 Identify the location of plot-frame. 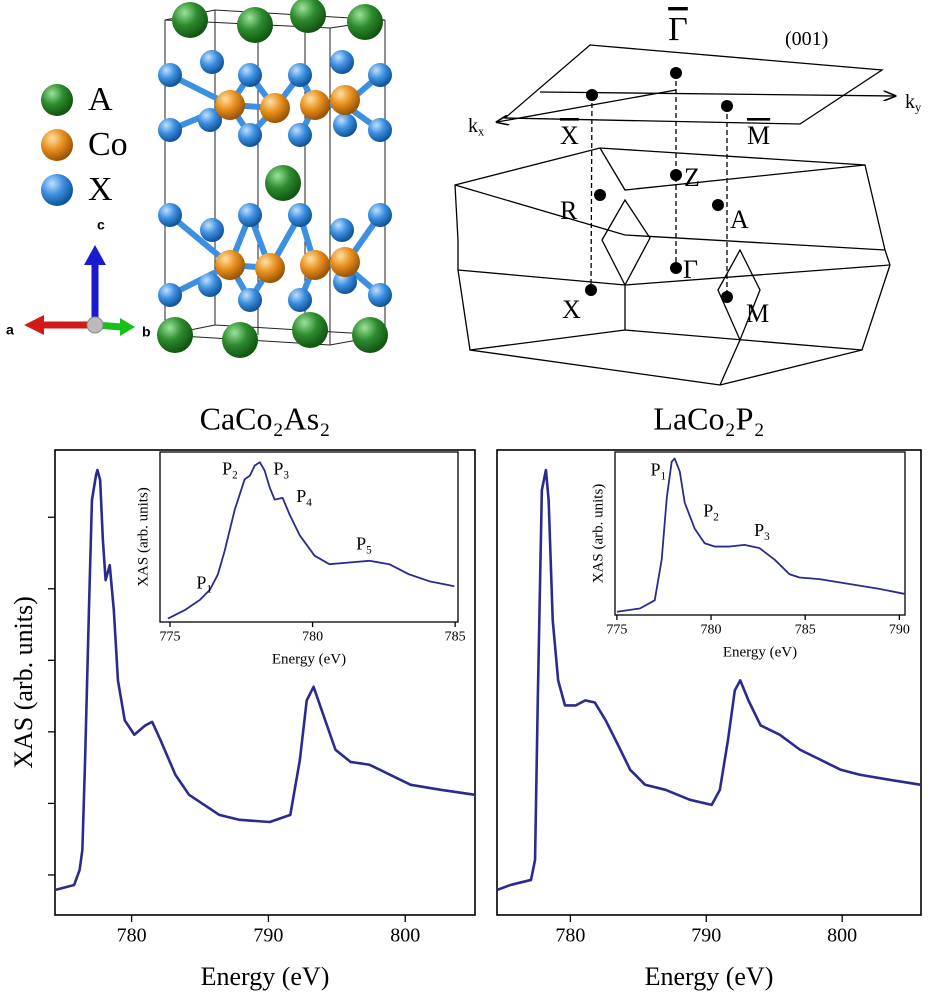
(309, 537).